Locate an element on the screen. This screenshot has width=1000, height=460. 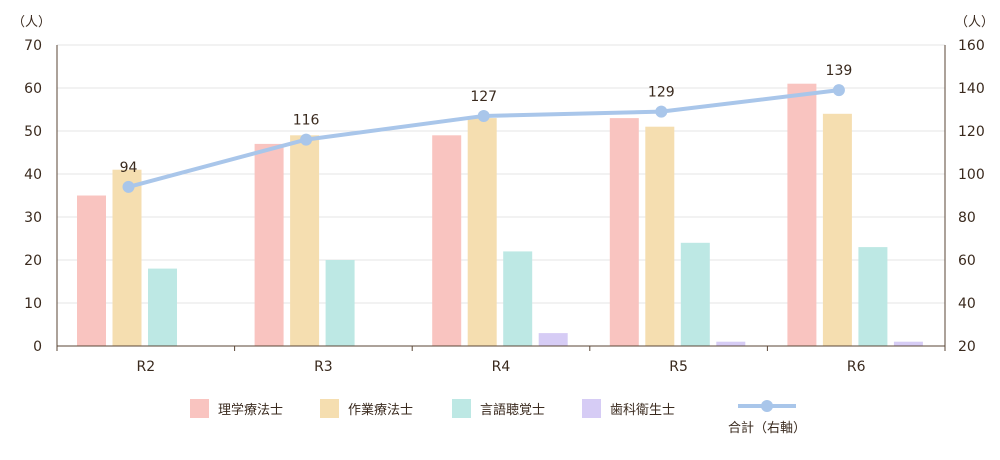
right-axis-unit: （人） is located at coordinates (974, 22).